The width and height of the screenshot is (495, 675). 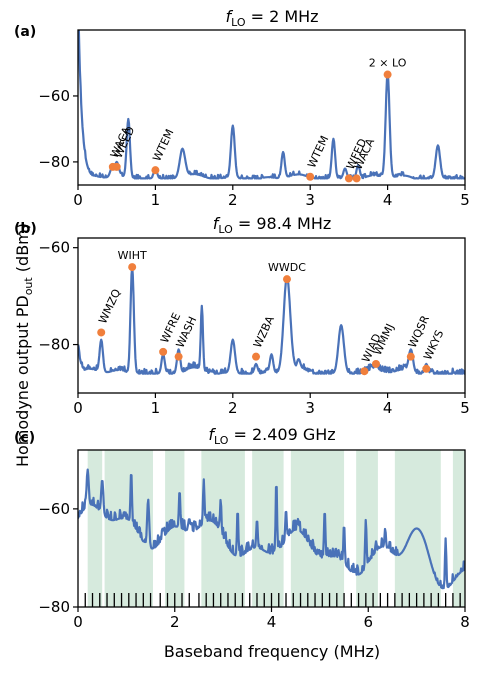 I want to click on x-tick-label: 8, so click(x=465, y=622).